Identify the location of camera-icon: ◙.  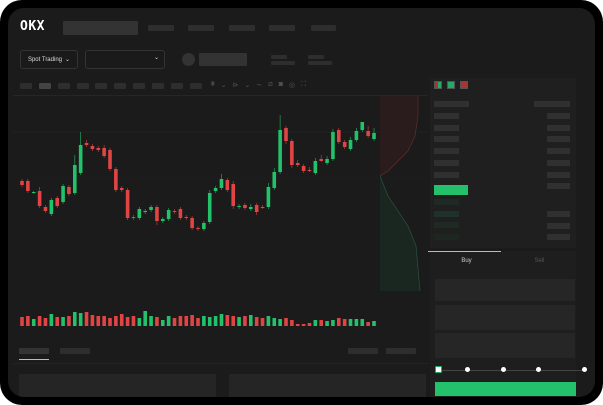
(280, 84).